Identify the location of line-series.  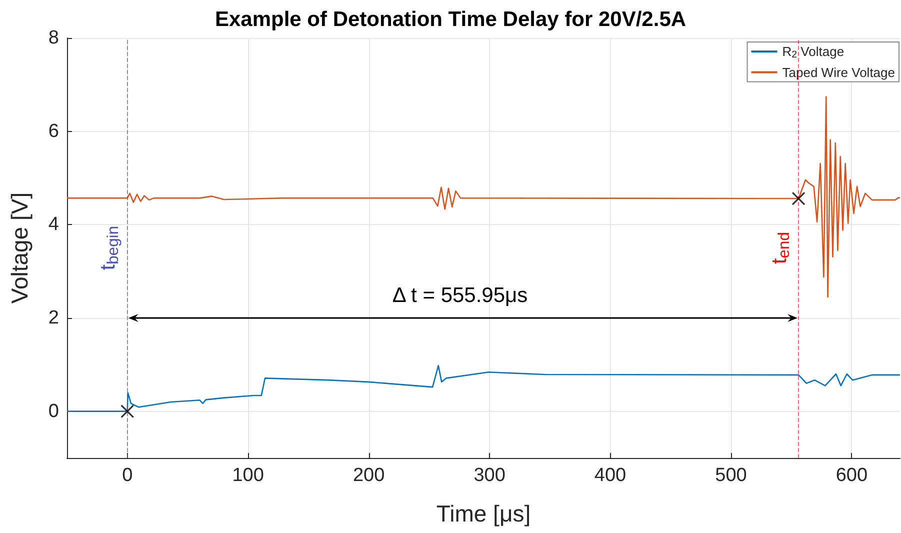
(483, 388).